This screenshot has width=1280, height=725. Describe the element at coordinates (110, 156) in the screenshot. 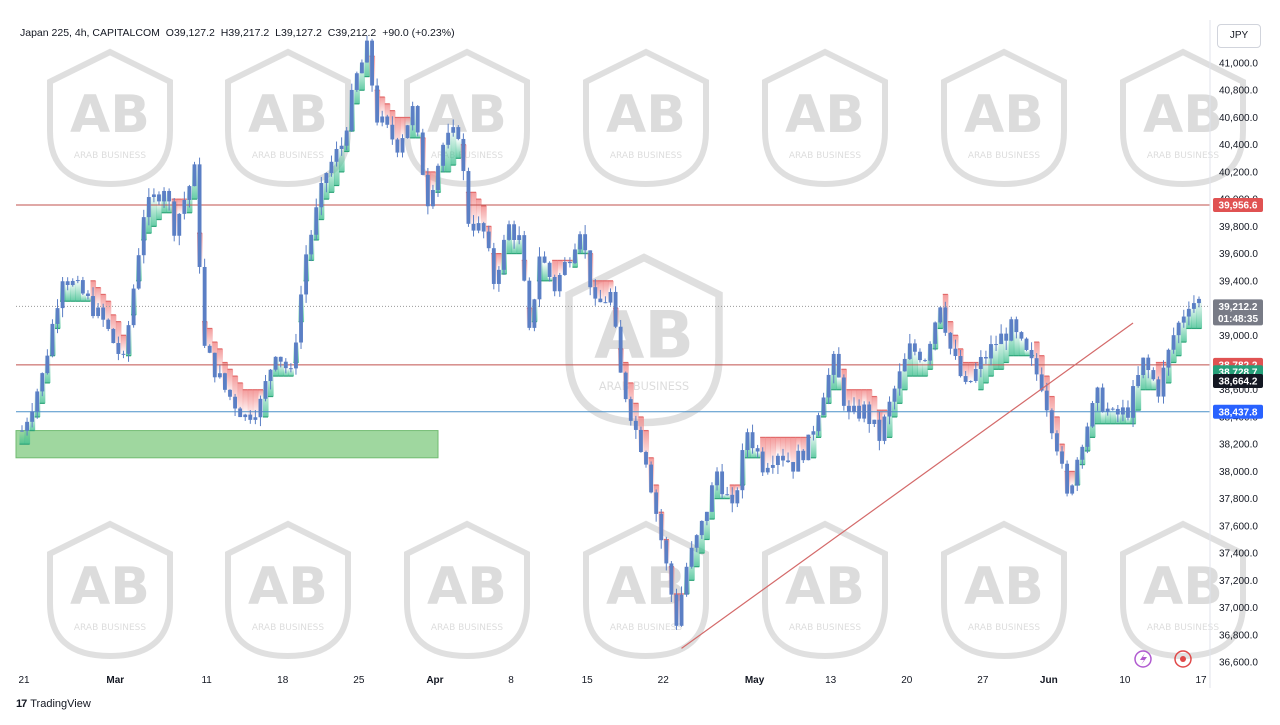

I see `svg-text: ARAB BUSINESS` at that location.